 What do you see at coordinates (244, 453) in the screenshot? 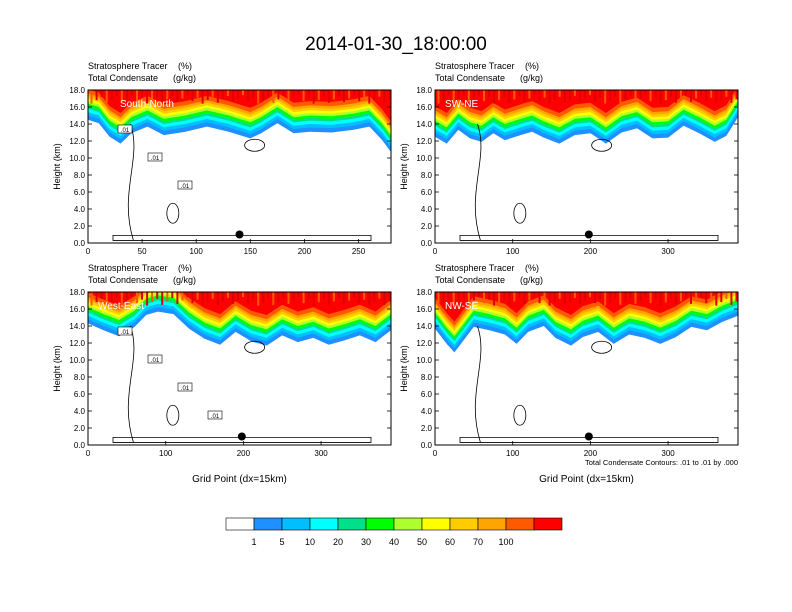
I see `x-tick-label: 200` at bounding box center [244, 453].